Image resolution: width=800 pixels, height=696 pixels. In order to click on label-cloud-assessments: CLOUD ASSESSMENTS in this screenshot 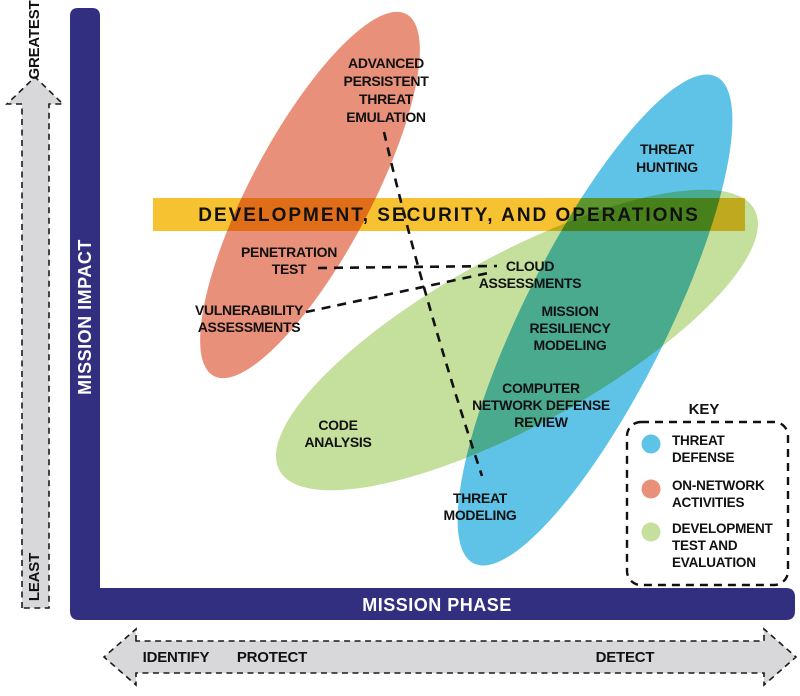, I will do `click(530, 274)`.